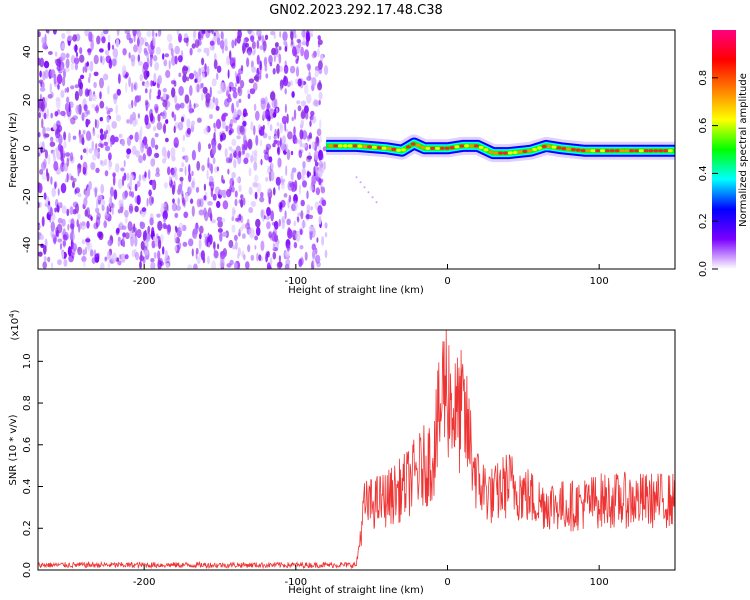 Image resolution: width=750 pixels, height=600 pixels. Describe the element at coordinates (599, 281) in the screenshot. I see `x-tick-label: 100` at that location.